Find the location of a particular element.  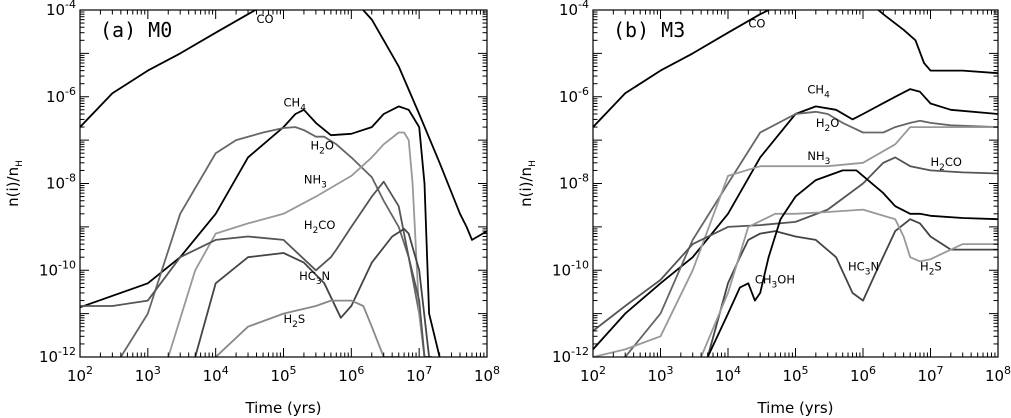

species-label: CH3OH is located at coordinates (775, 281).